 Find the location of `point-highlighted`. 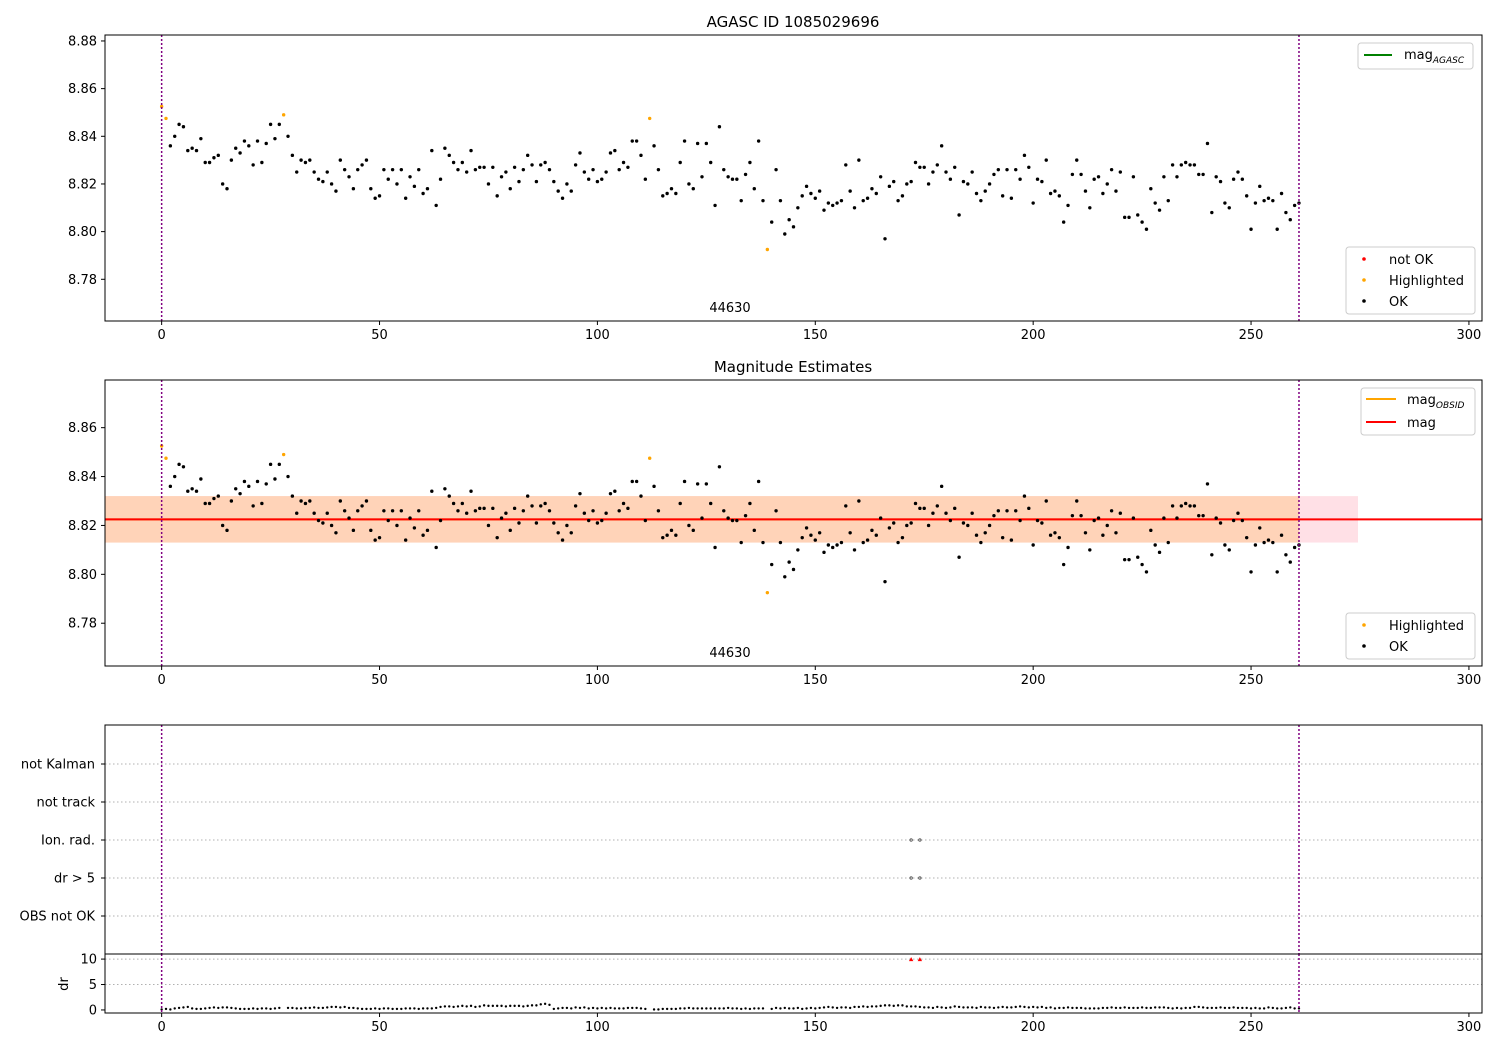

point-highlighted is located at coordinates (166, 118).